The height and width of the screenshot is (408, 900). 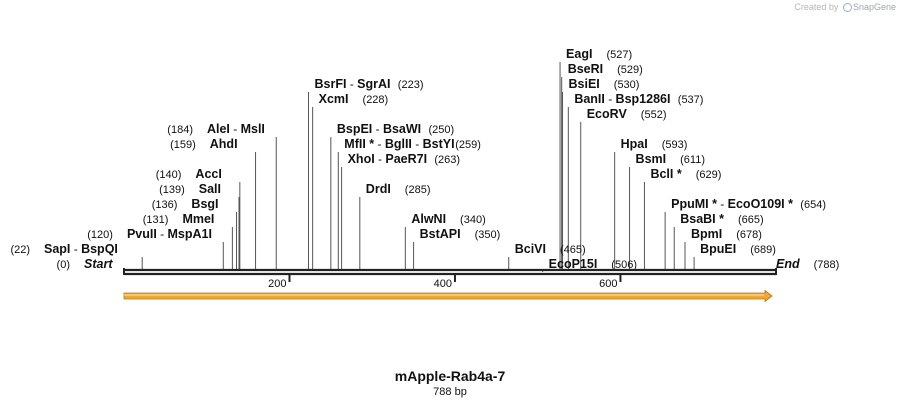 What do you see at coordinates (376, 100) in the screenshot?
I see `site-position-xcmi: (228)` at bounding box center [376, 100].